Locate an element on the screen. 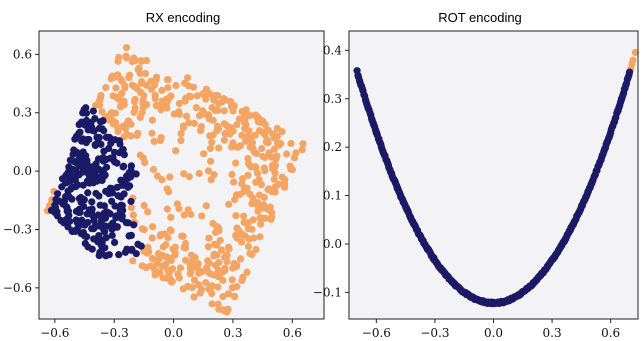 This screenshot has width=642, height=341. rot-y-tick-label: 0.1 is located at coordinates (332, 196).